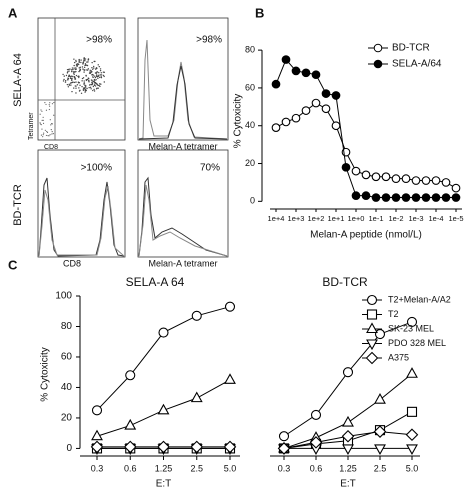 This screenshot has width=474, height=499. Describe the element at coordinates (163, 358) in the screenshot. I see `line` at that location.